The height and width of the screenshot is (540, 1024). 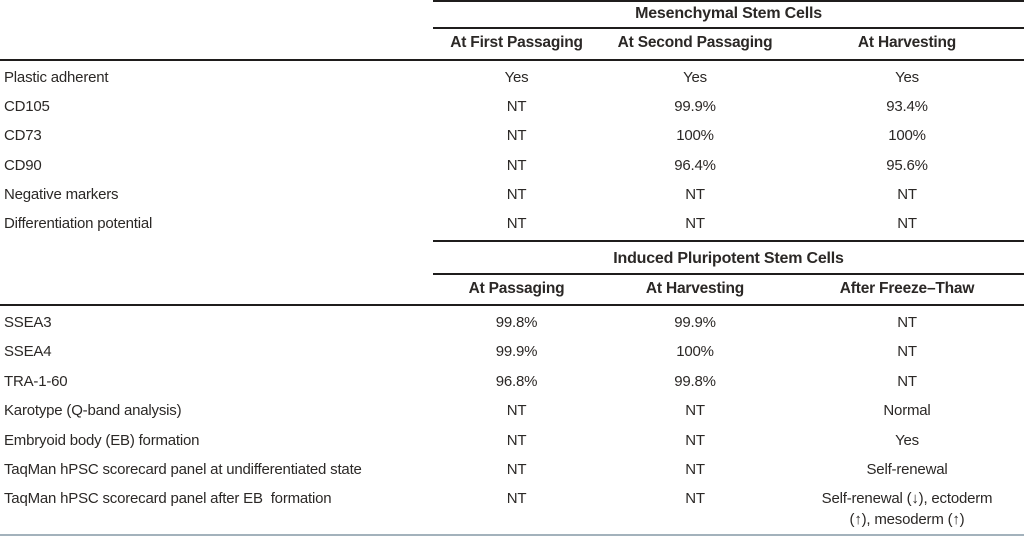 I want to click on table-bottom-rule, so click(x=512, y=535).